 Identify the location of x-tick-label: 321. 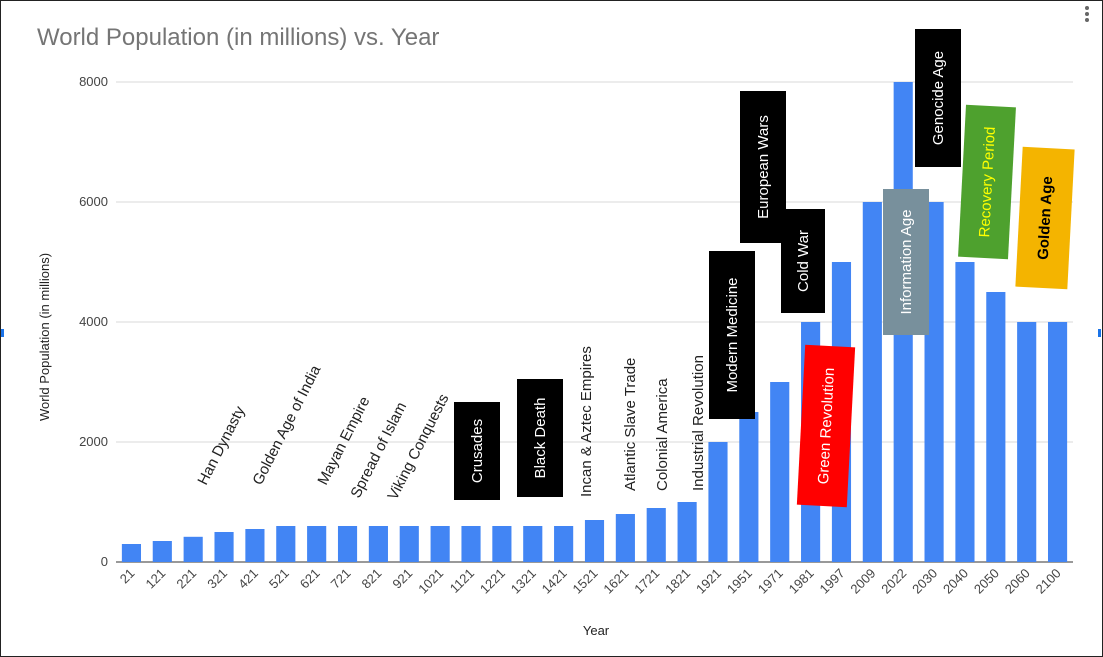
(217, 579).